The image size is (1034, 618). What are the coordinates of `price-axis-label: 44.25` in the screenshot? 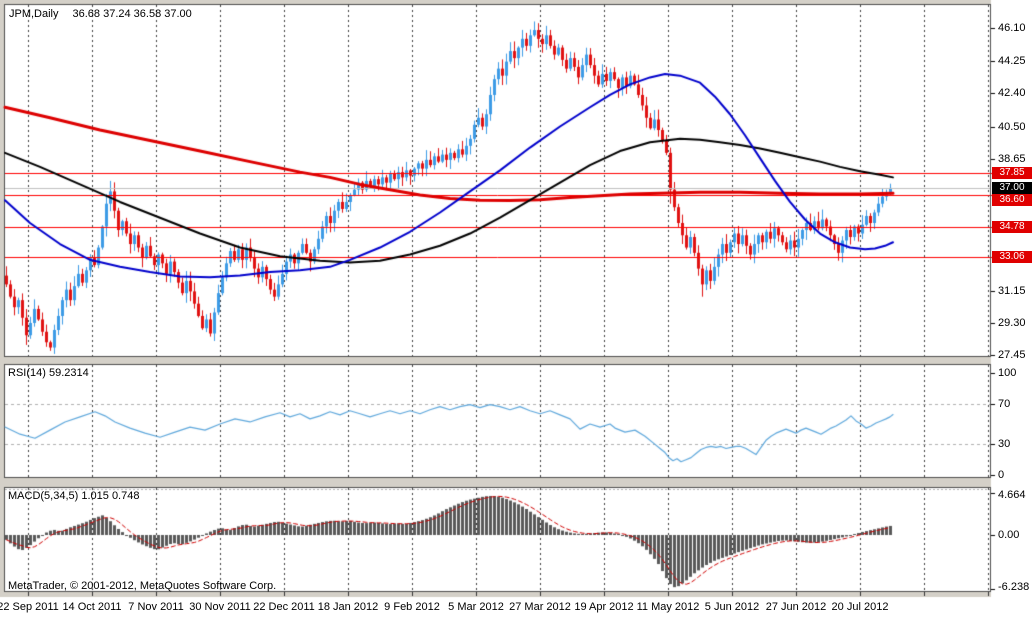 It's located at (1012, 60).